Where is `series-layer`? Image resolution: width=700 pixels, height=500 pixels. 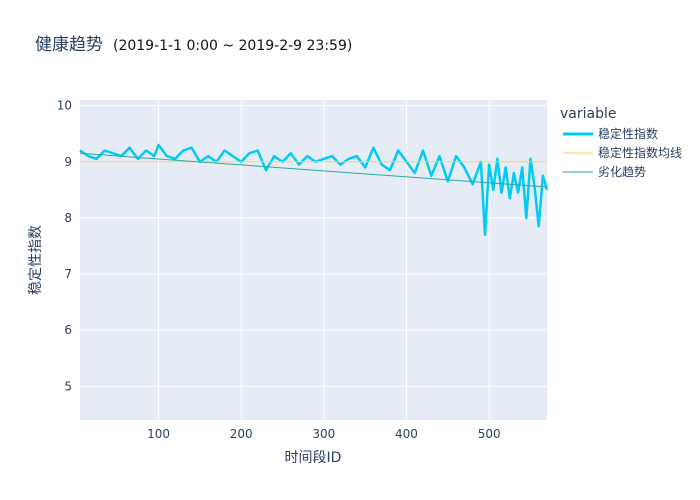
series-layer is located at coordinates (314, 189).